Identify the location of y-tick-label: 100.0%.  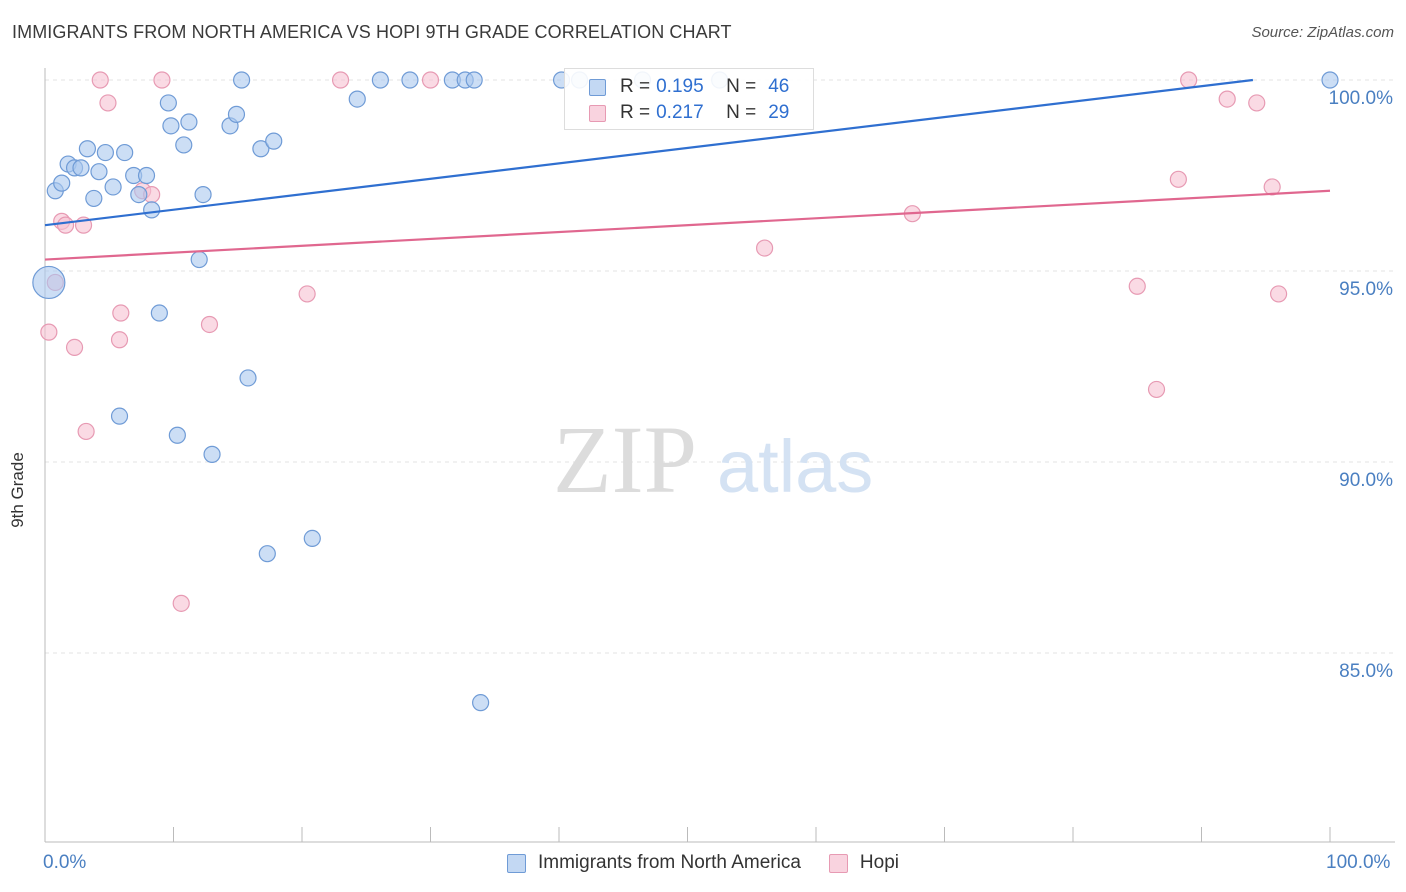
(1361, 98).